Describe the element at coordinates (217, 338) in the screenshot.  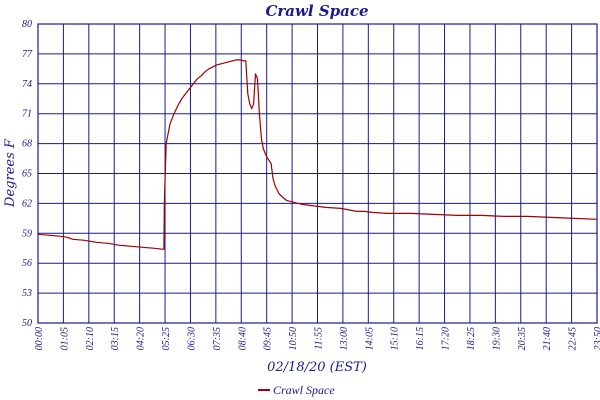
I see `x-tick-label: 07:35` at that location.